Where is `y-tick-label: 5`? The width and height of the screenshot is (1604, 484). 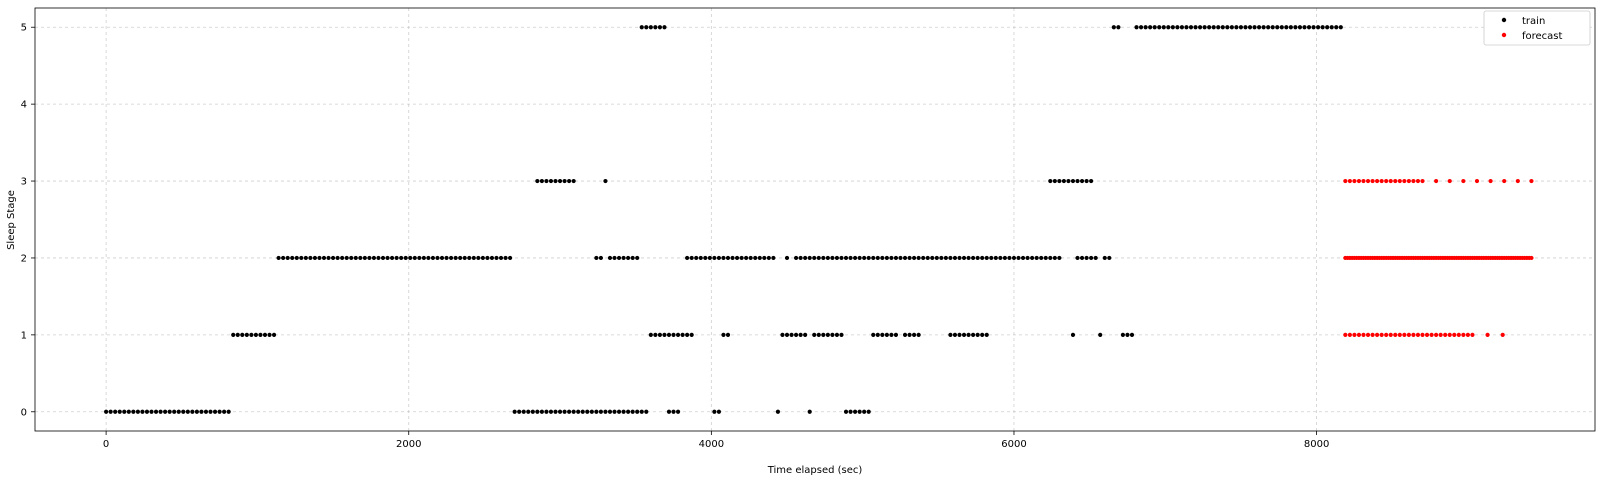
y-tick-label: 5 is located at coordinates (24, 28).